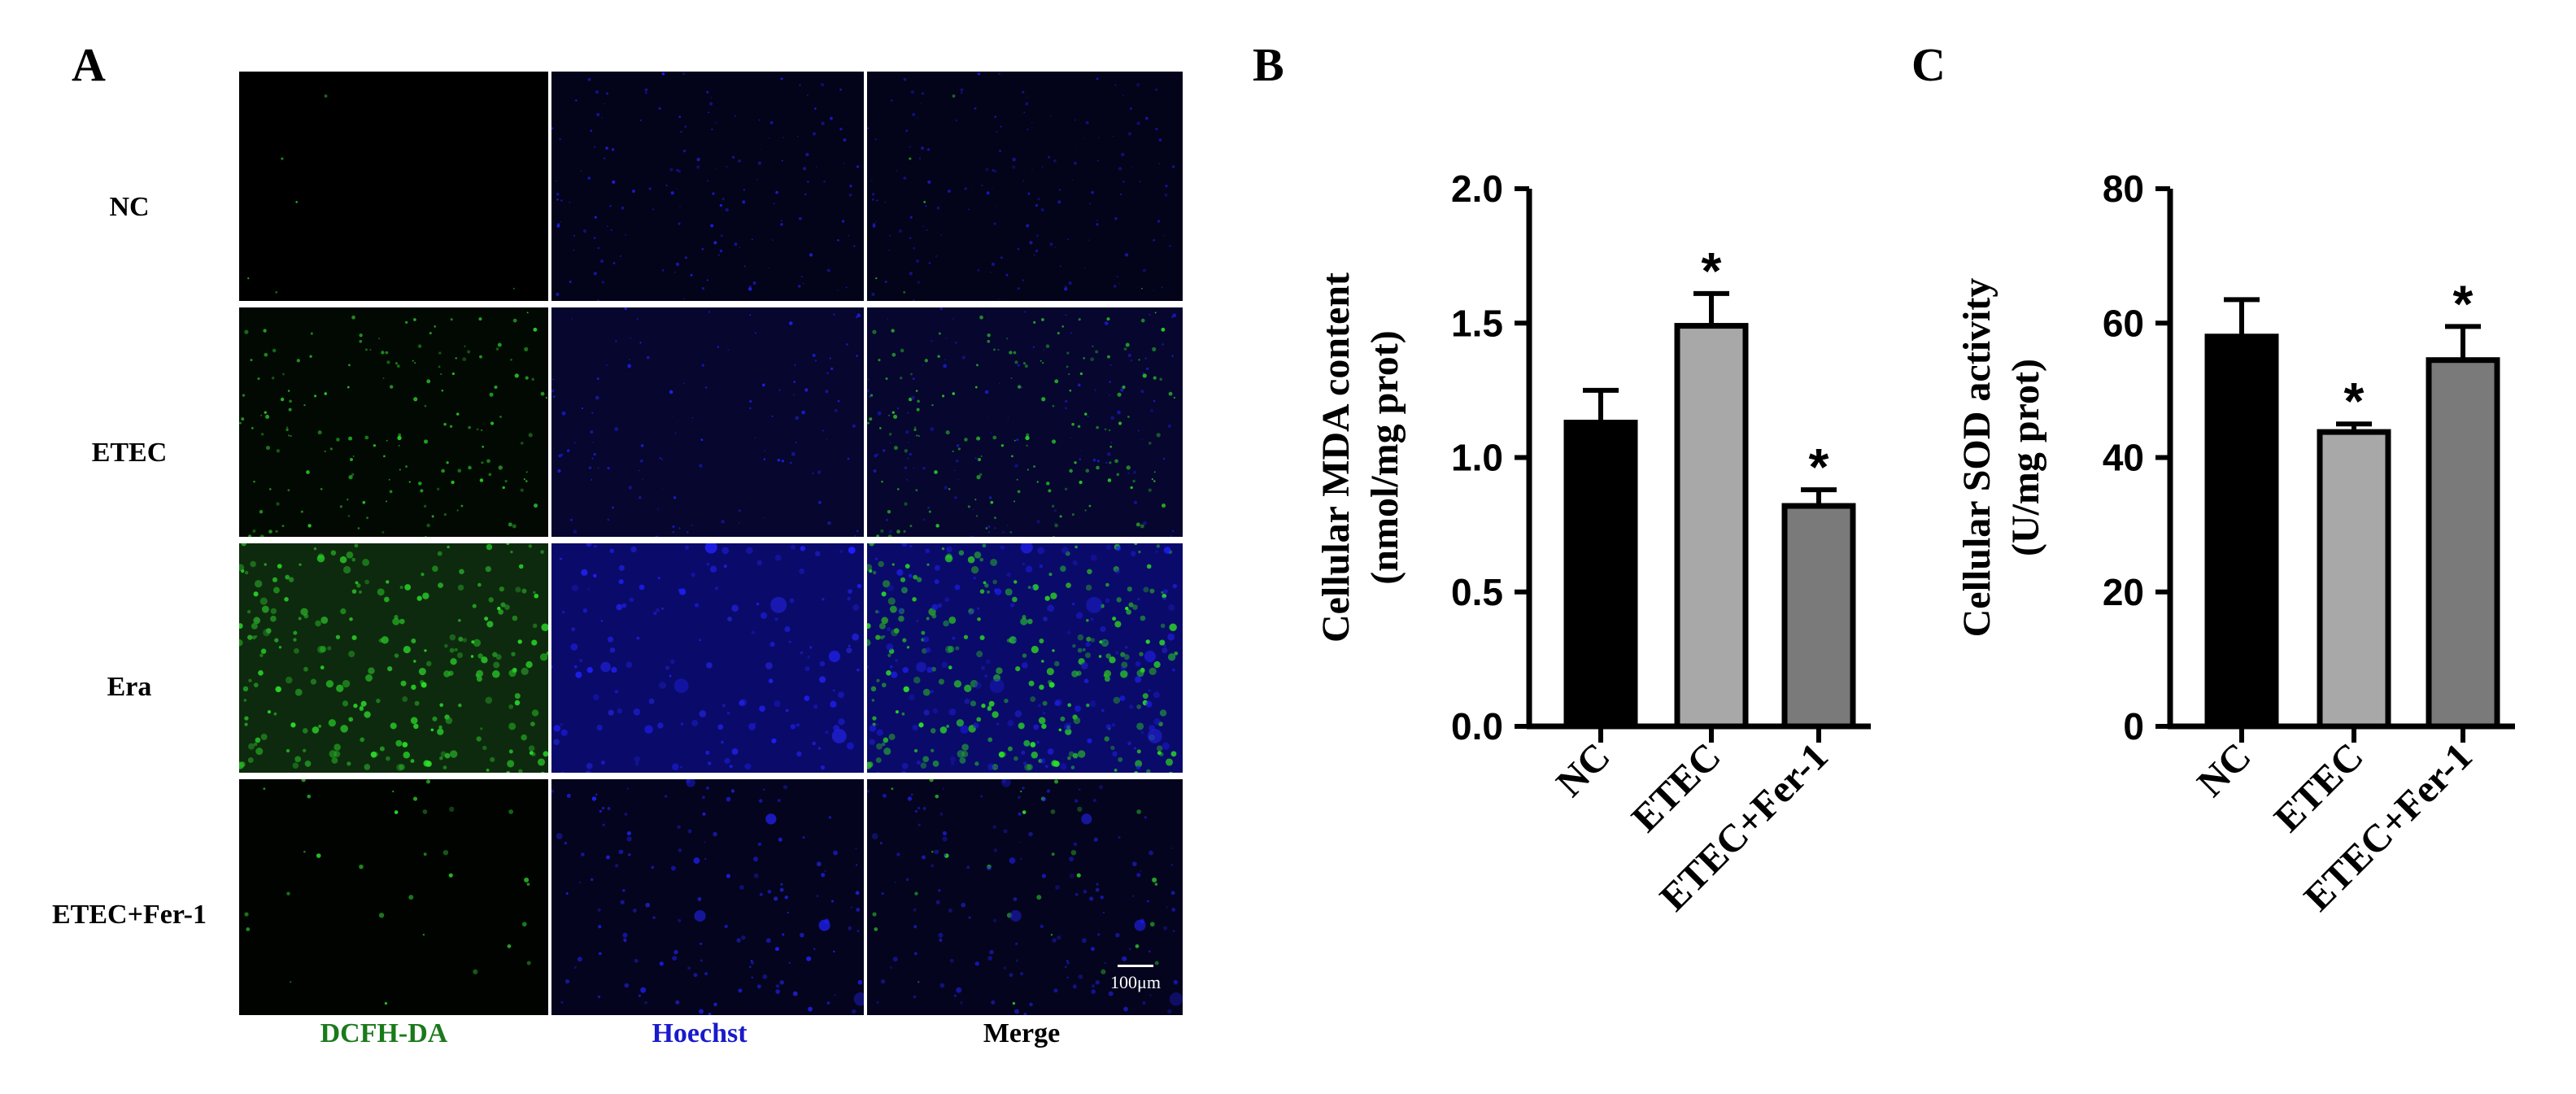  I want to click on panel-label-a: A, so click(89, 64).